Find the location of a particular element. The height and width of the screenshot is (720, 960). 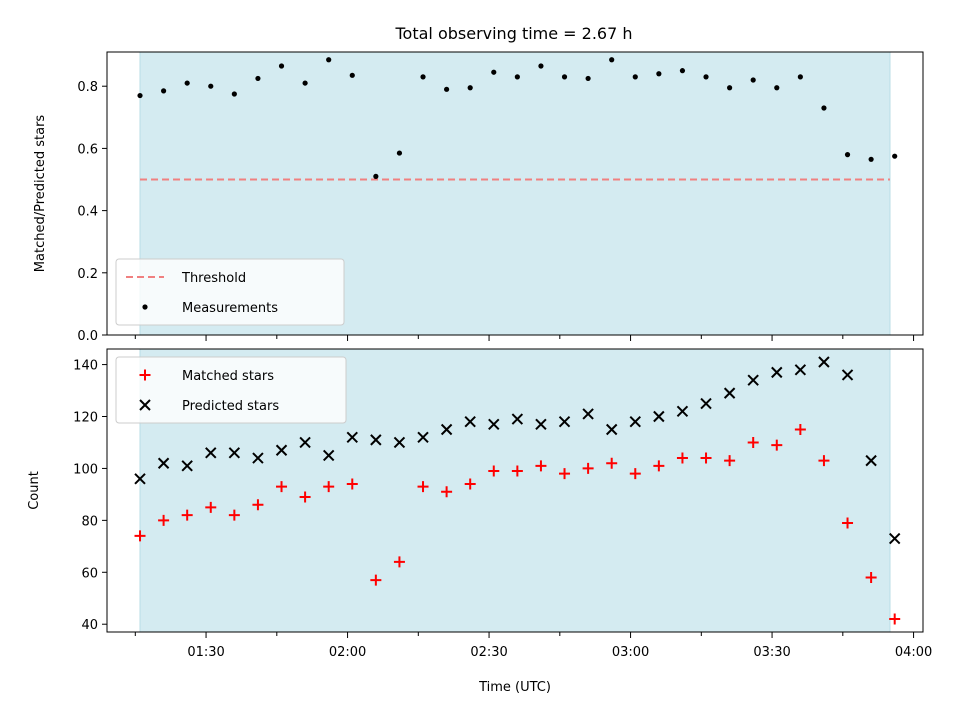

top-legend: Threshold Measurements is located at coordinates (230, 292).